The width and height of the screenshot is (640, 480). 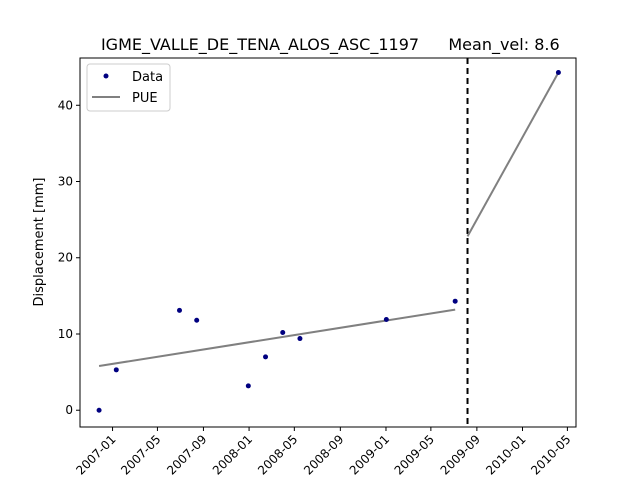 What do you see at coordinates (95, 454) in the screenshot?
I see `x-tick-label: 2007-01` at bounding box center [95, 454].